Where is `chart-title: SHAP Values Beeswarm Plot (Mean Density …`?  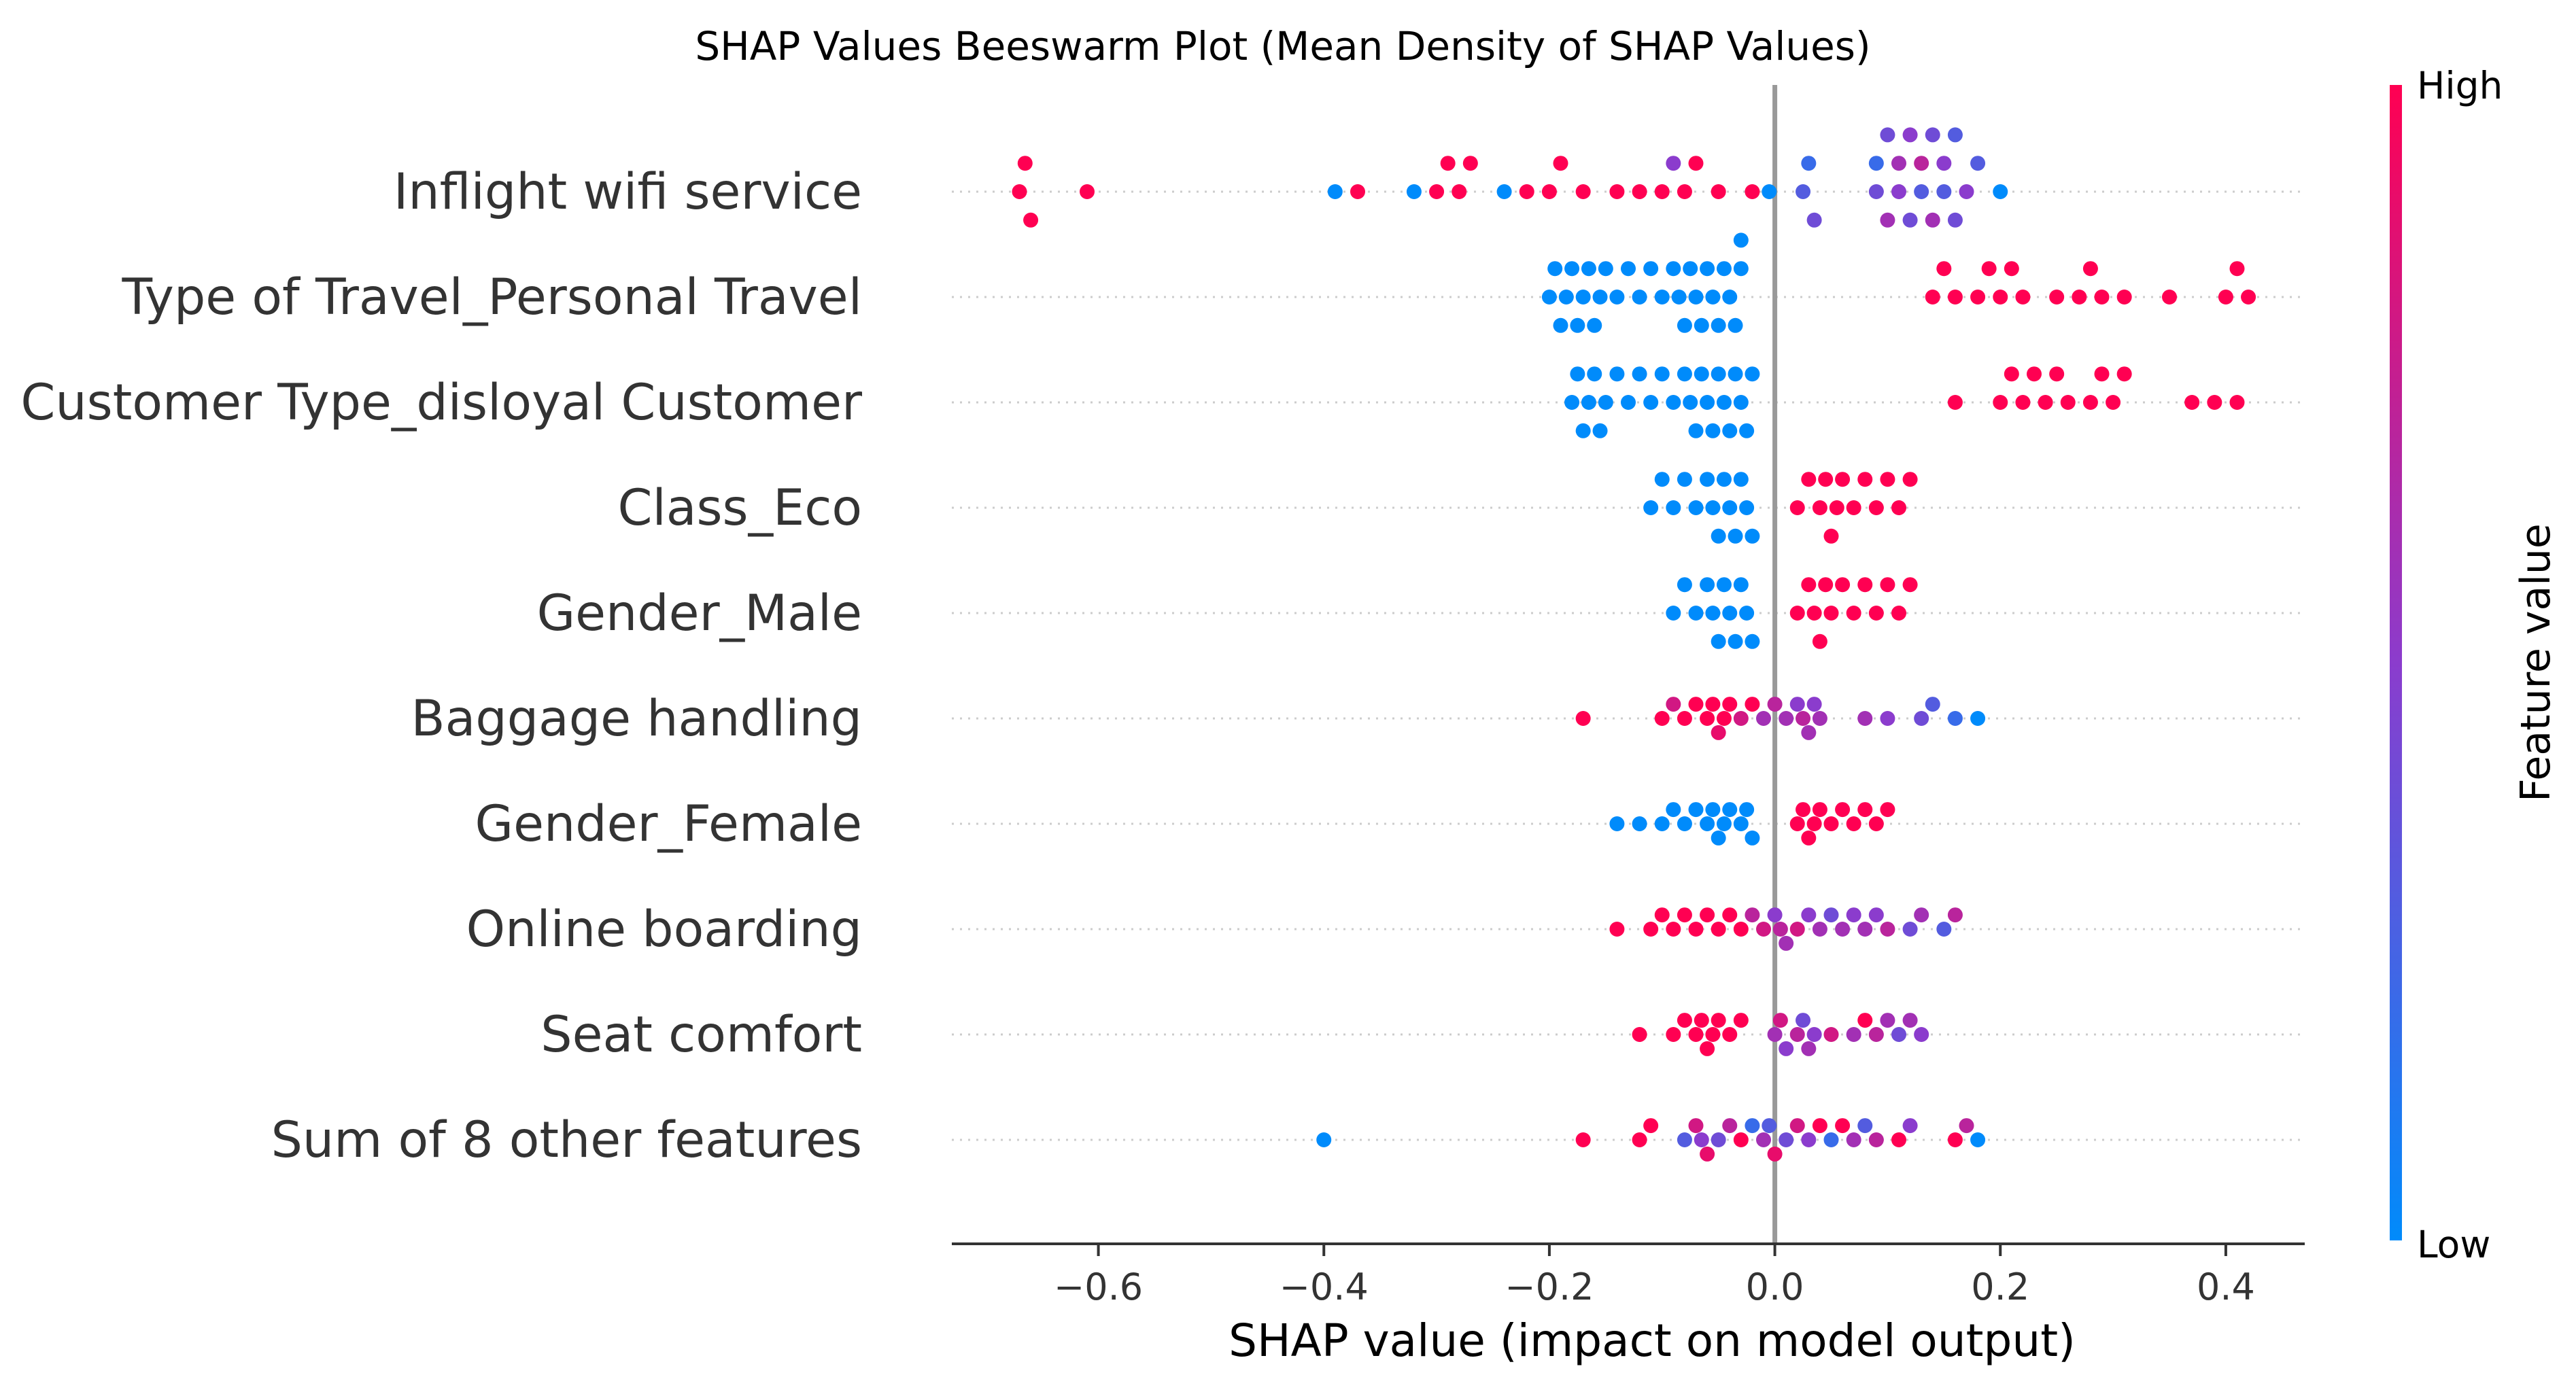 chart-title: SHAP Values Beeswarm Plot (Mean Density … is located at coordinates (1282, 46).